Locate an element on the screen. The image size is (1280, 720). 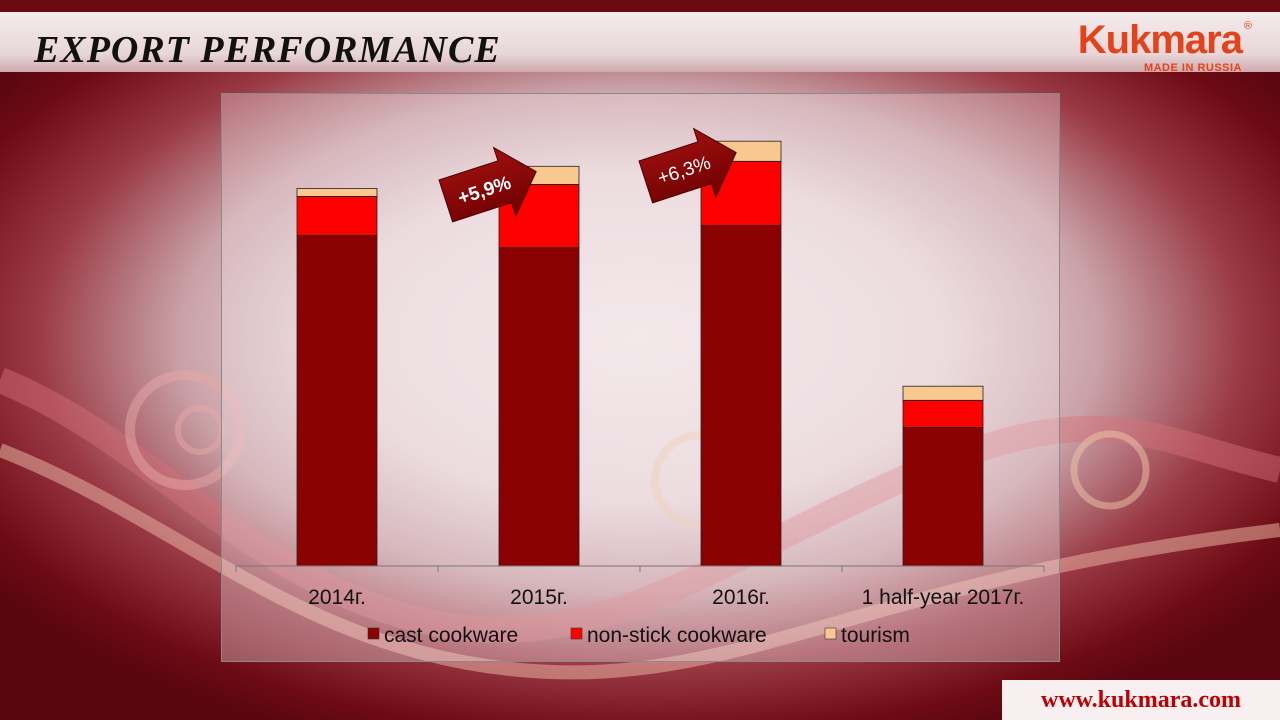
legend-swatch-tourism is located at coordinates (830, 633).